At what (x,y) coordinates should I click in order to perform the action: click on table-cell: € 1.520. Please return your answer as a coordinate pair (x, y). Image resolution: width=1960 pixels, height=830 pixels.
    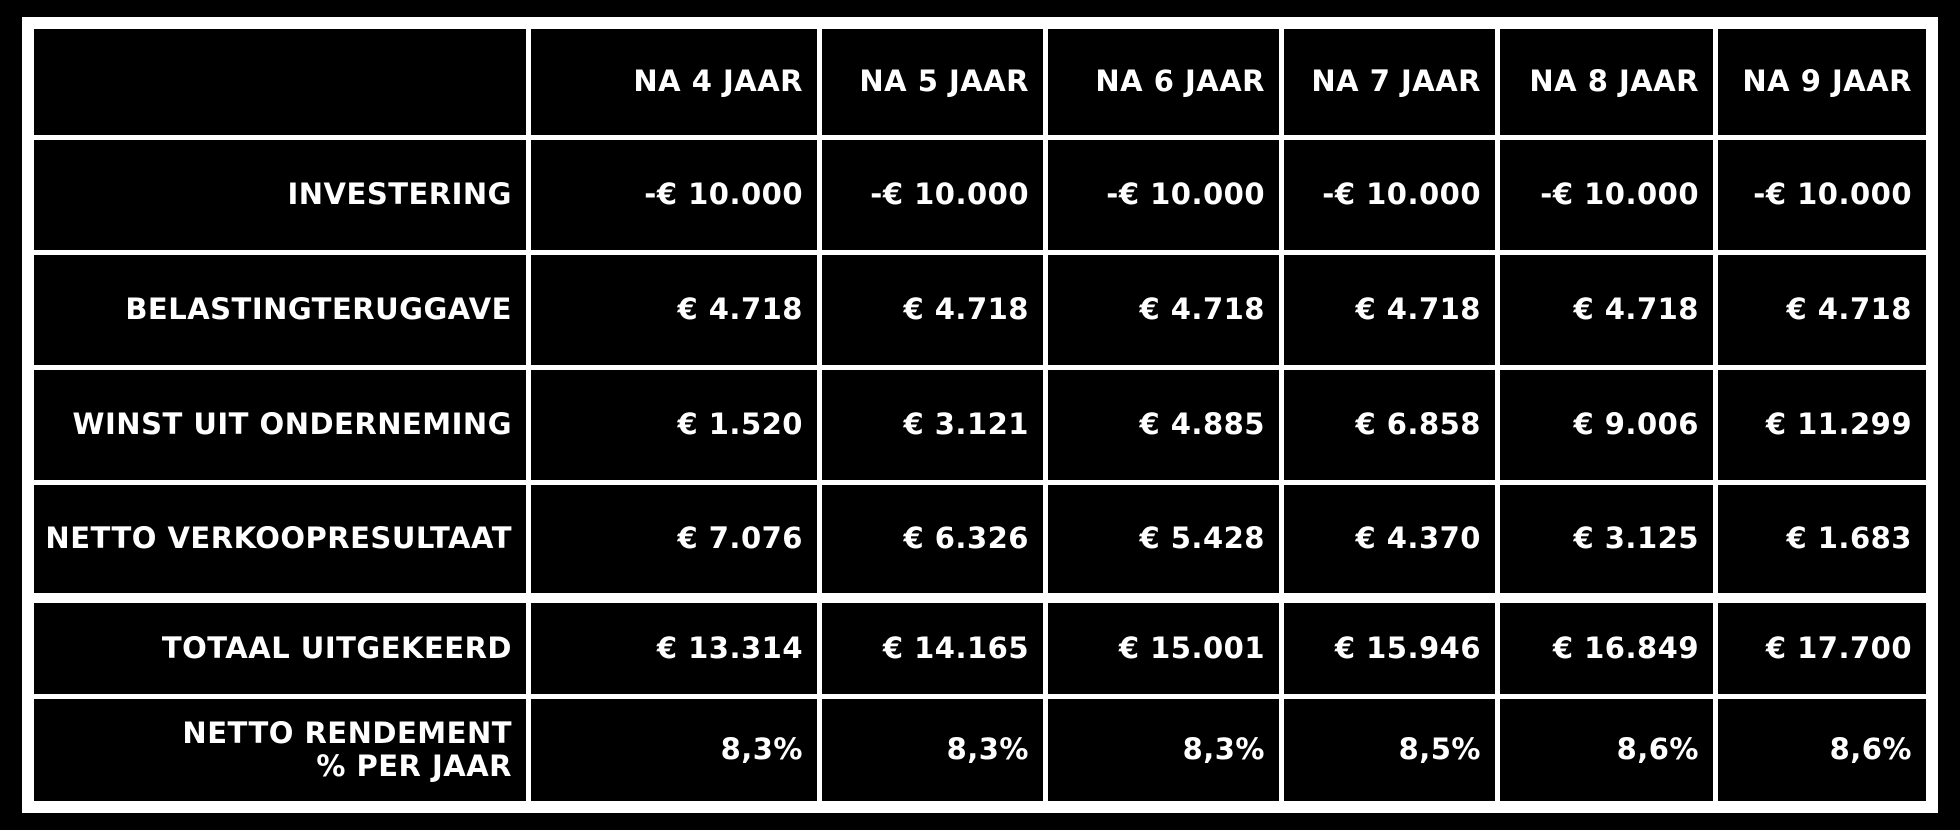
    Looking at the image, I should click on (674, 425).